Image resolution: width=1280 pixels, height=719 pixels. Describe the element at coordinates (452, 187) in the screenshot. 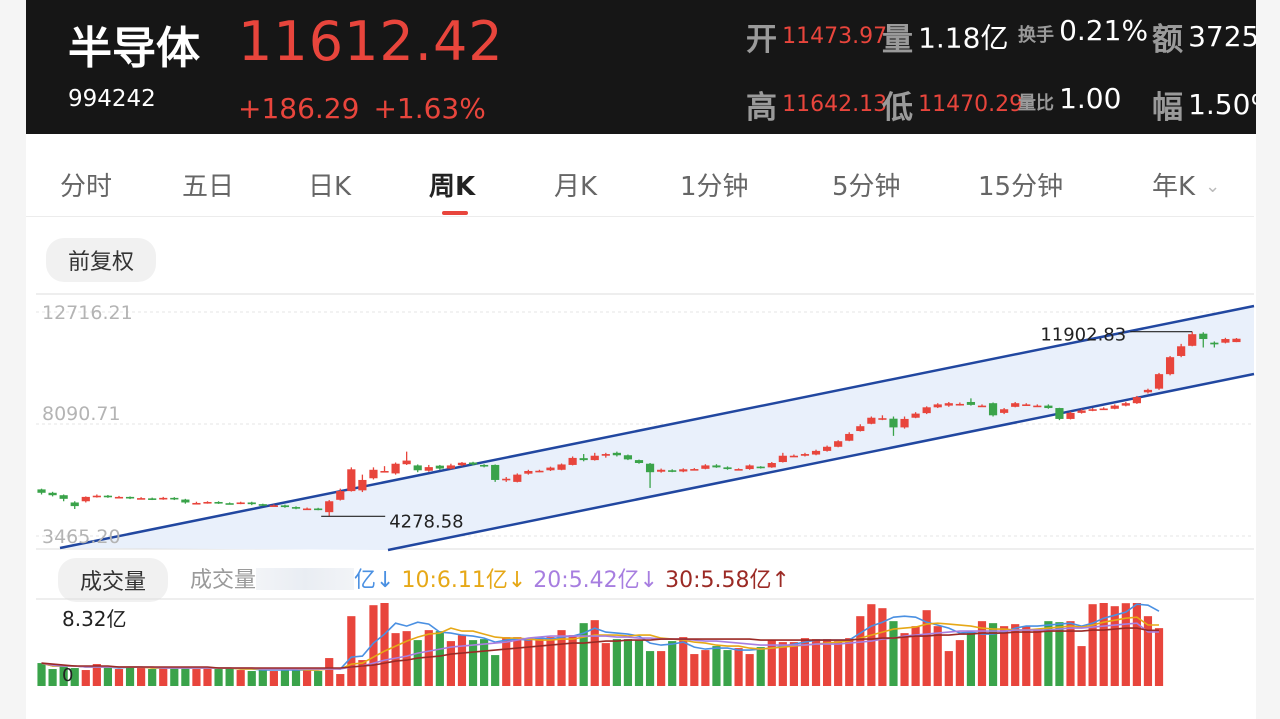

I see `tab-weekly-k: 周K` at that location.